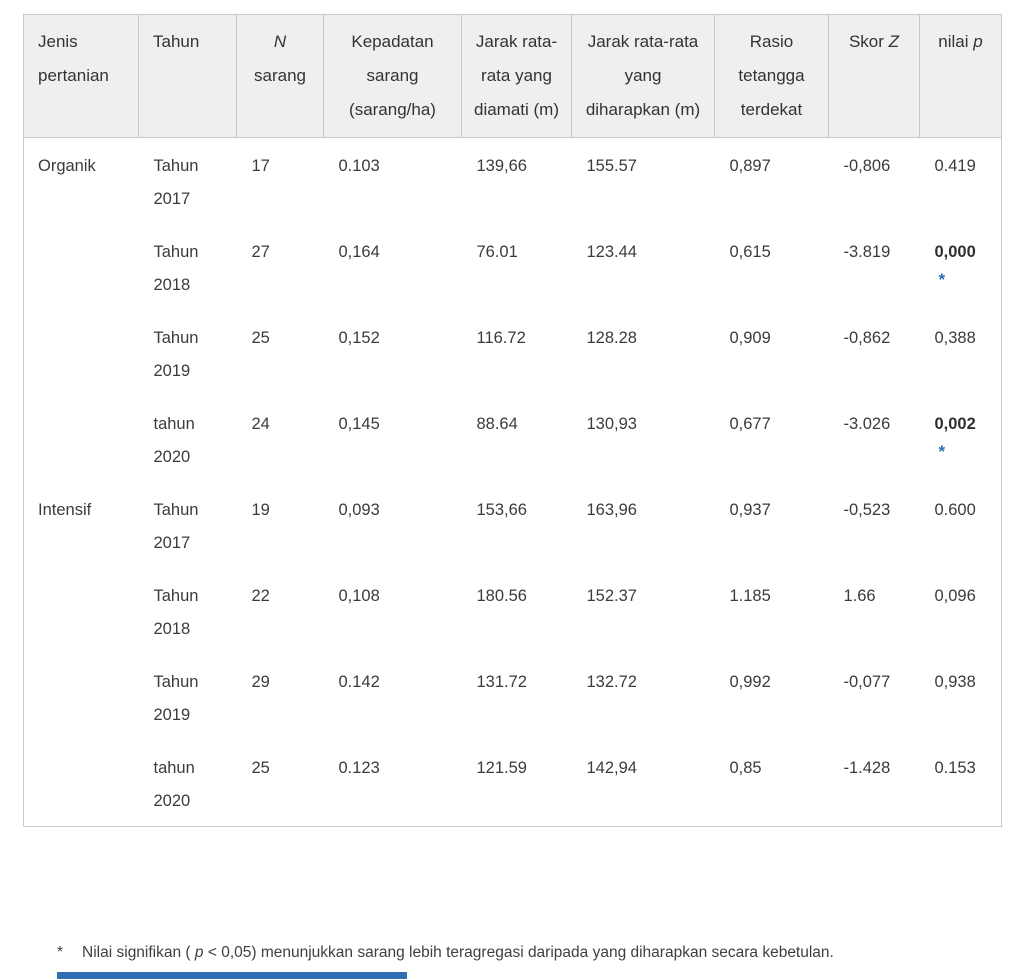 This screenshot has height=979, width=1024. Describe the element at coordinates (280, 267) in the screenshot. I see `cell-n-sarang: 27` at that location.